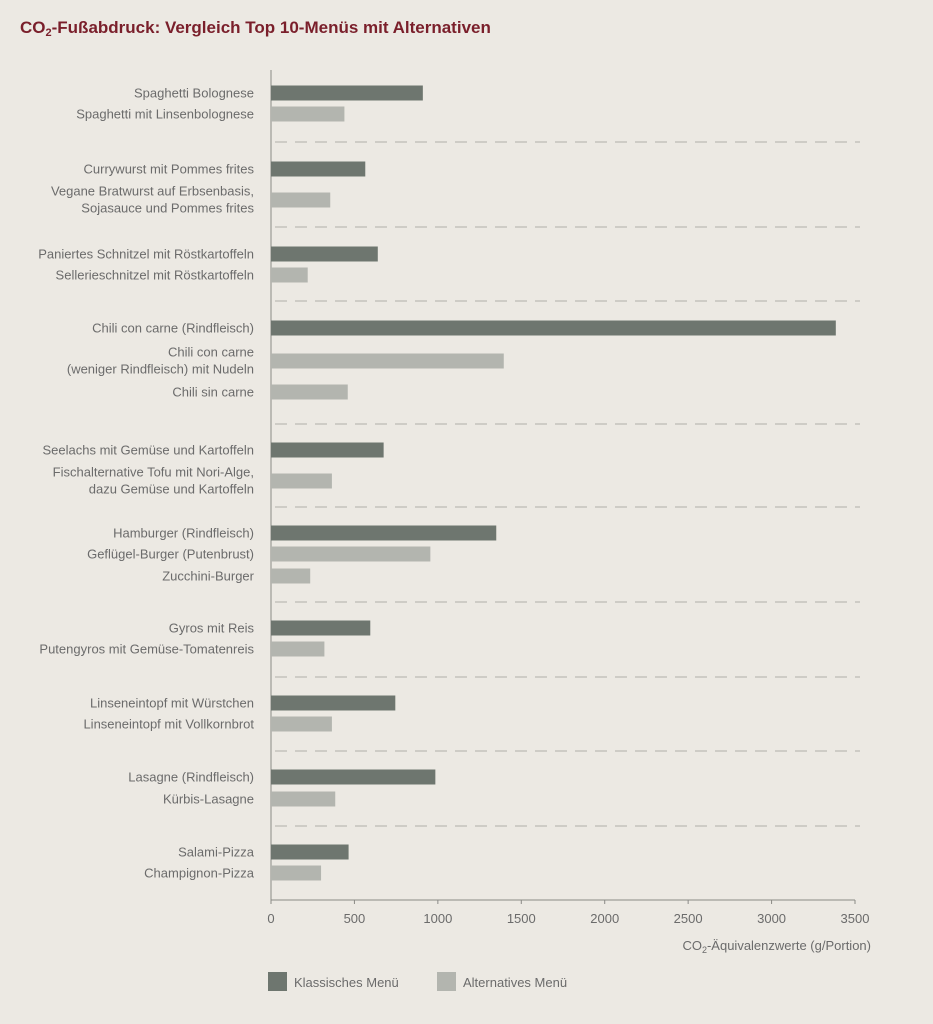 The width and height of the screenshot is (933, 1024). I want to click on x-tick-label: 3000, so click(771, 918).